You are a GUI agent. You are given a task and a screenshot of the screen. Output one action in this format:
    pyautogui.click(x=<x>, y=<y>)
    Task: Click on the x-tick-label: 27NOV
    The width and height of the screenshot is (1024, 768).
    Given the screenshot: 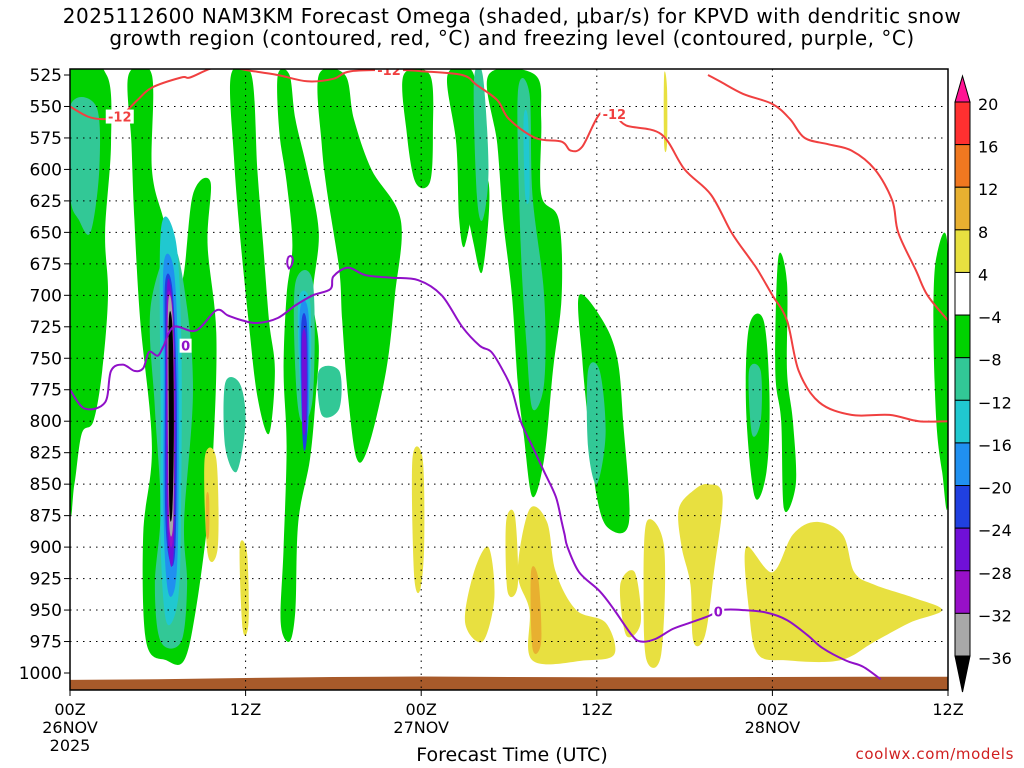 What is the action you would take?
    pyautogui.click(x=421, y=727)
    